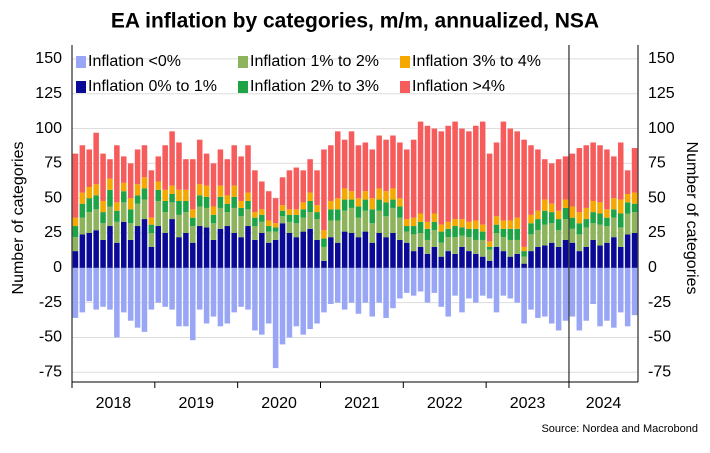 This screenshot has width=710, height=453. I want to click on y-tick-label: 50, so click(53, 197).